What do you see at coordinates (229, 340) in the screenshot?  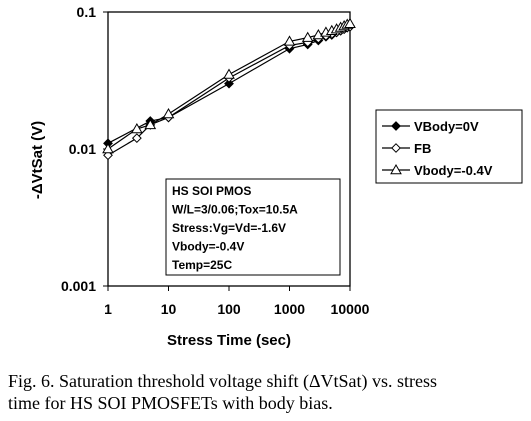 I see `x-axis-title: Stress Time (sec)` at bounding box center [229, 340].